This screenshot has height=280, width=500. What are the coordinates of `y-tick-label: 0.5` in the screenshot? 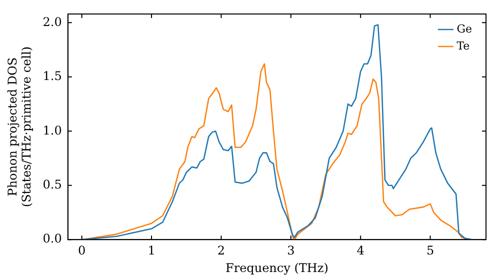 It's located at (52, 184).